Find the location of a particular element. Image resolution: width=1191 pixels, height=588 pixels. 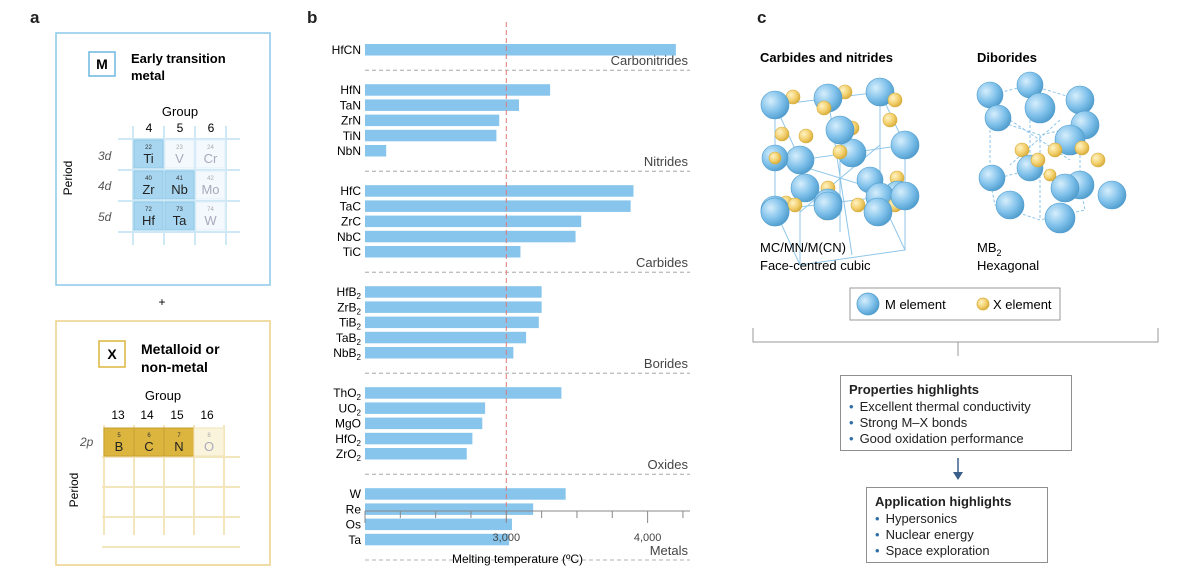

fcc-atoms is located at coordinates (840, 152).